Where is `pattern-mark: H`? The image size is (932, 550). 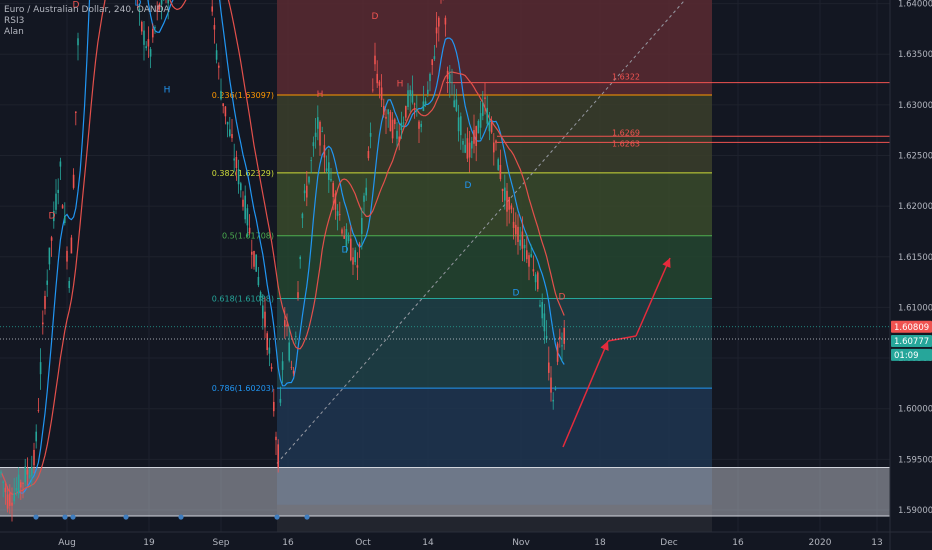
pattern-mark: H is located at coordinates (167, 91).